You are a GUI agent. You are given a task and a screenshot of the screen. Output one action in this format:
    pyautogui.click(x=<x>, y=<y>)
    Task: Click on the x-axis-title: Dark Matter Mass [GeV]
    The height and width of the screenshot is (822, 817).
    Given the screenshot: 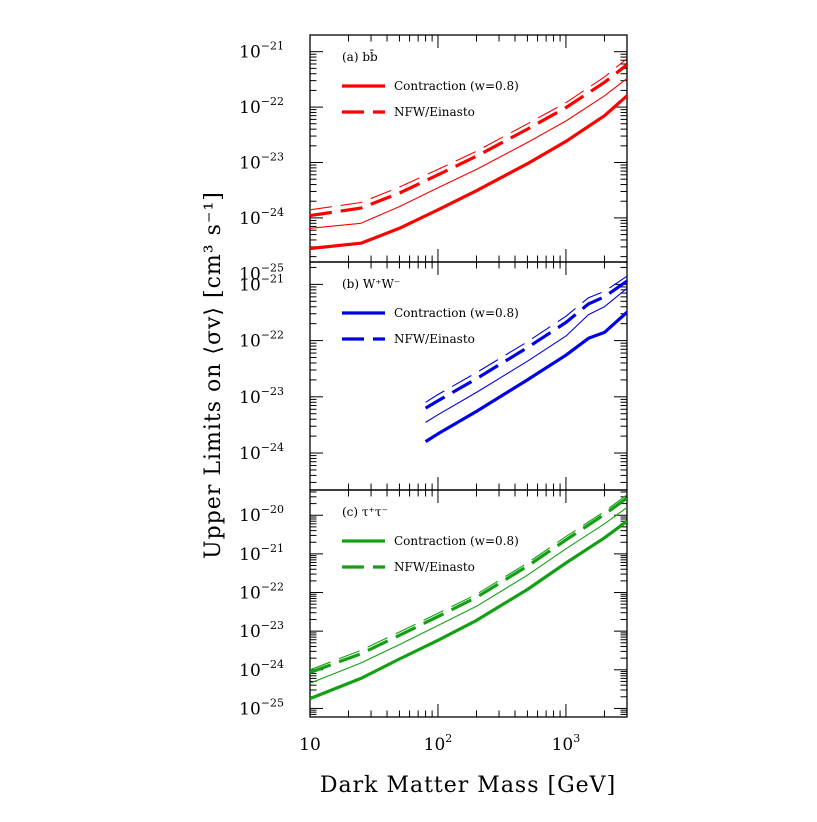 What is the action you would take?
    pyautogui.click(x=468, y=785)
    